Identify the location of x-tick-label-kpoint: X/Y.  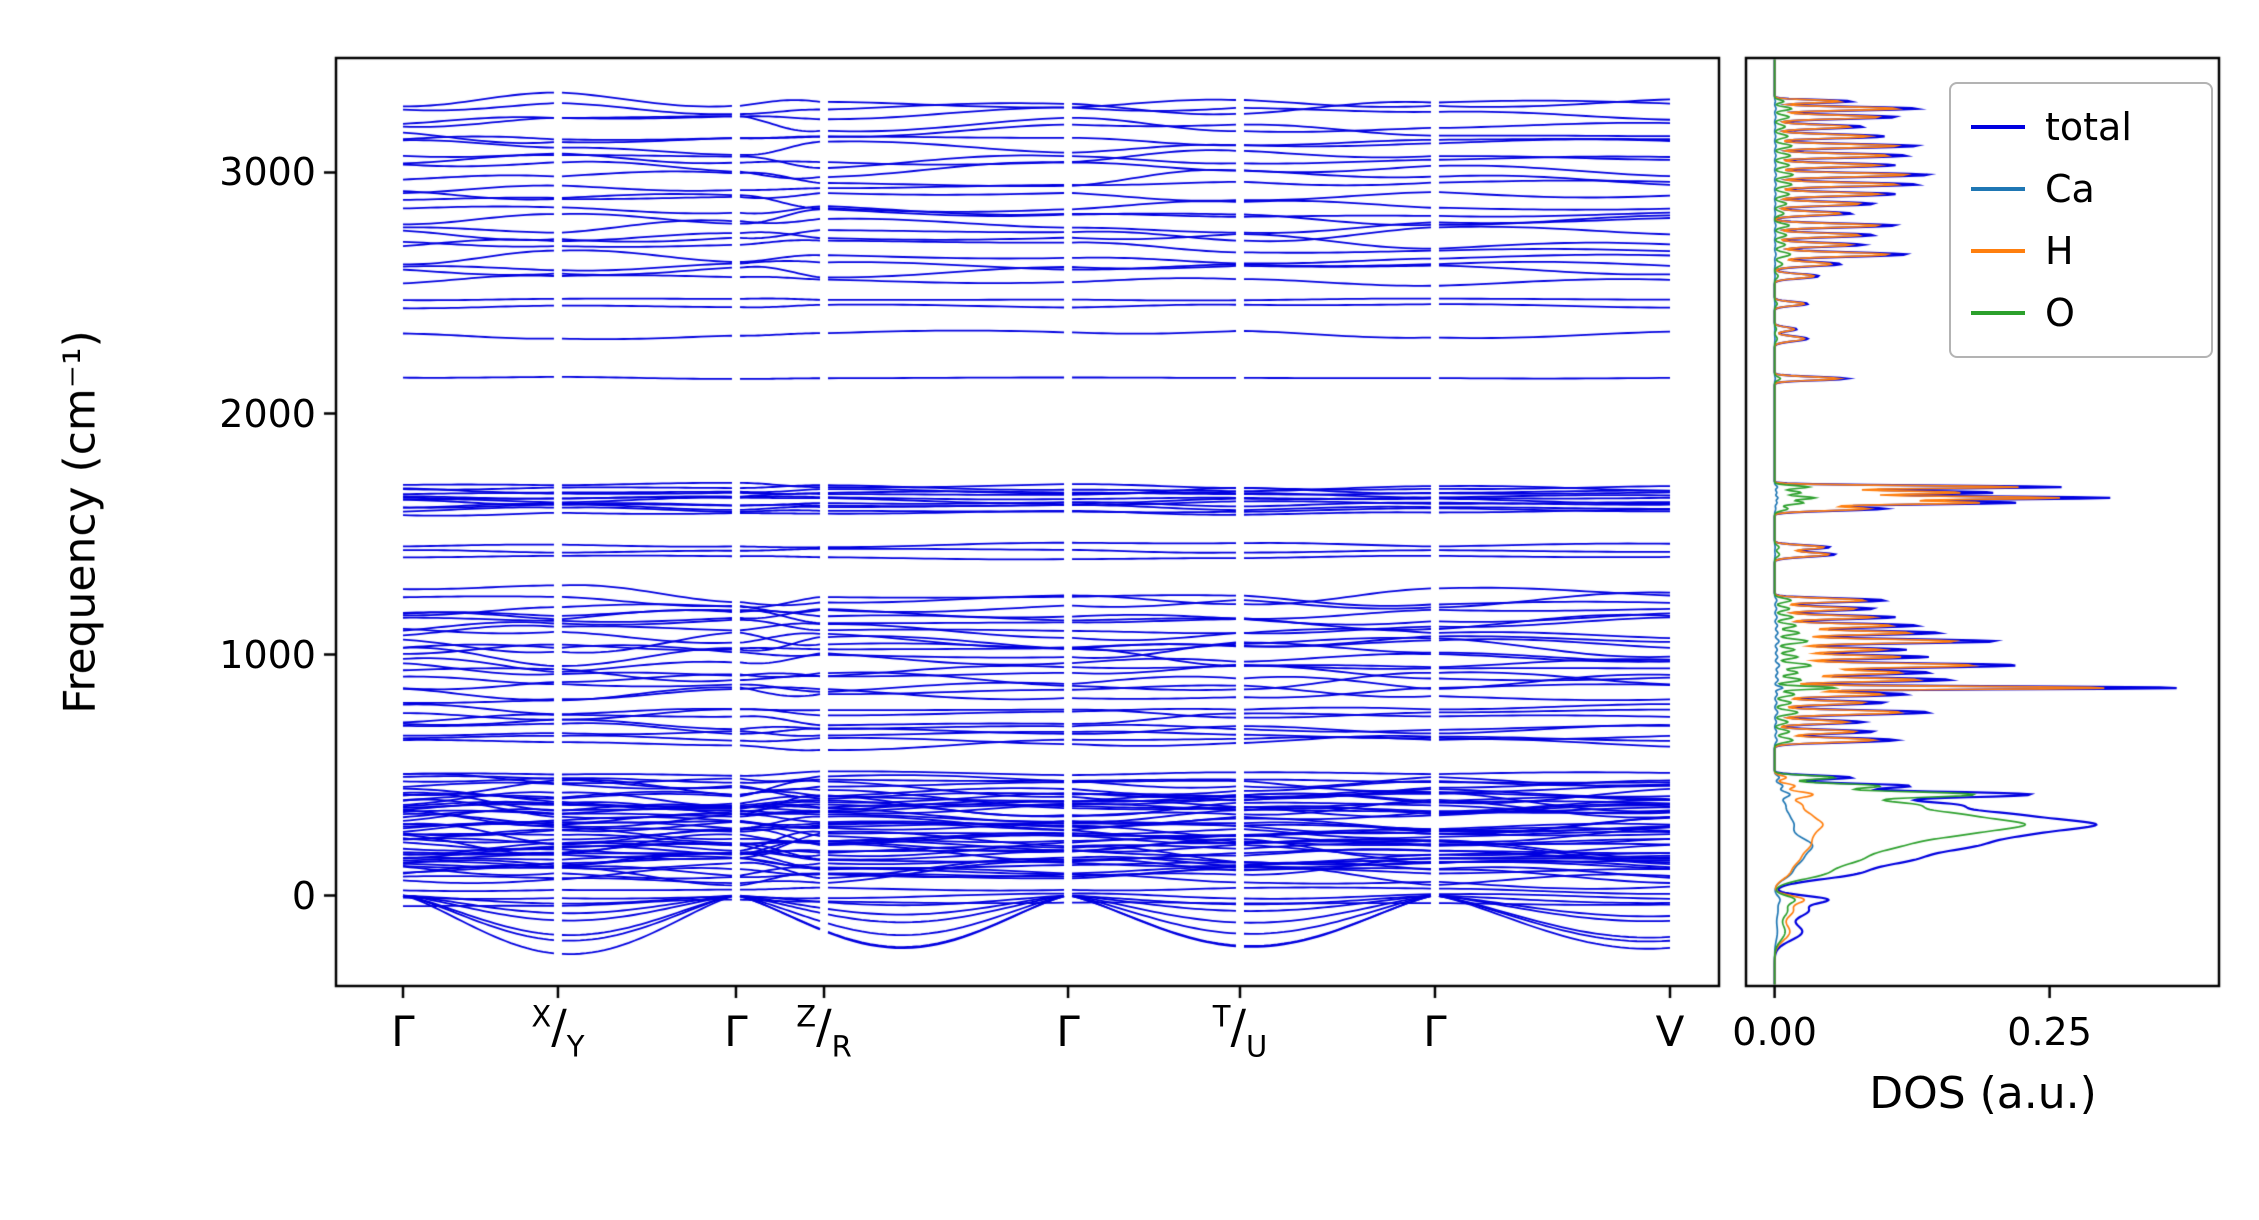
(558, 1031).